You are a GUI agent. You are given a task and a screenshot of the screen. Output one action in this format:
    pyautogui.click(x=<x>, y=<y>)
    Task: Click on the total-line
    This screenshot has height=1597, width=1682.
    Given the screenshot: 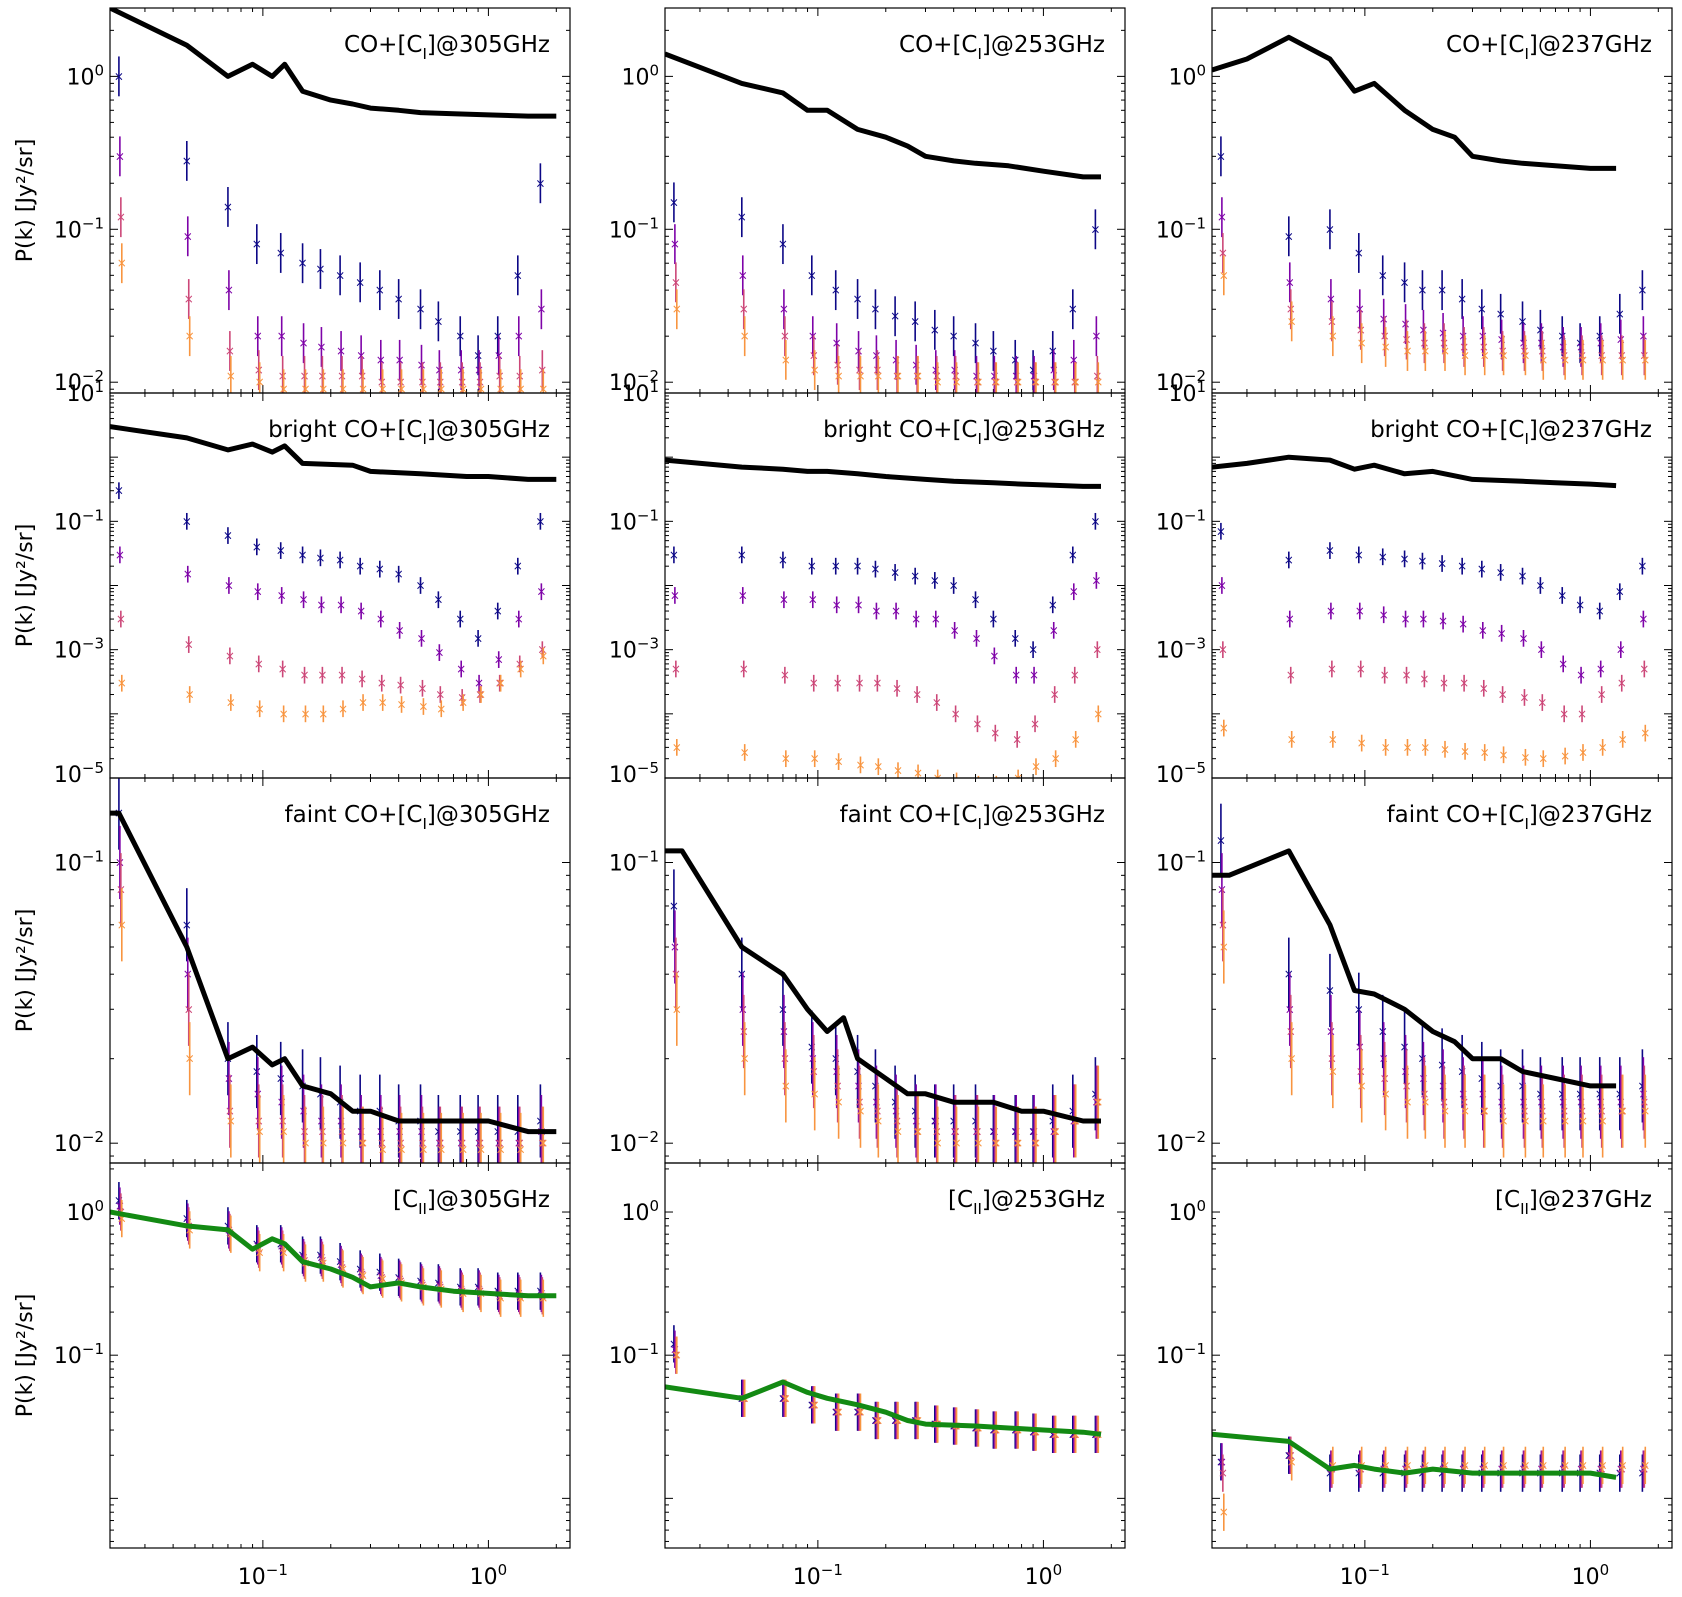 What is the action you would take?
    pyautogui.click(x=333, y=453)
    